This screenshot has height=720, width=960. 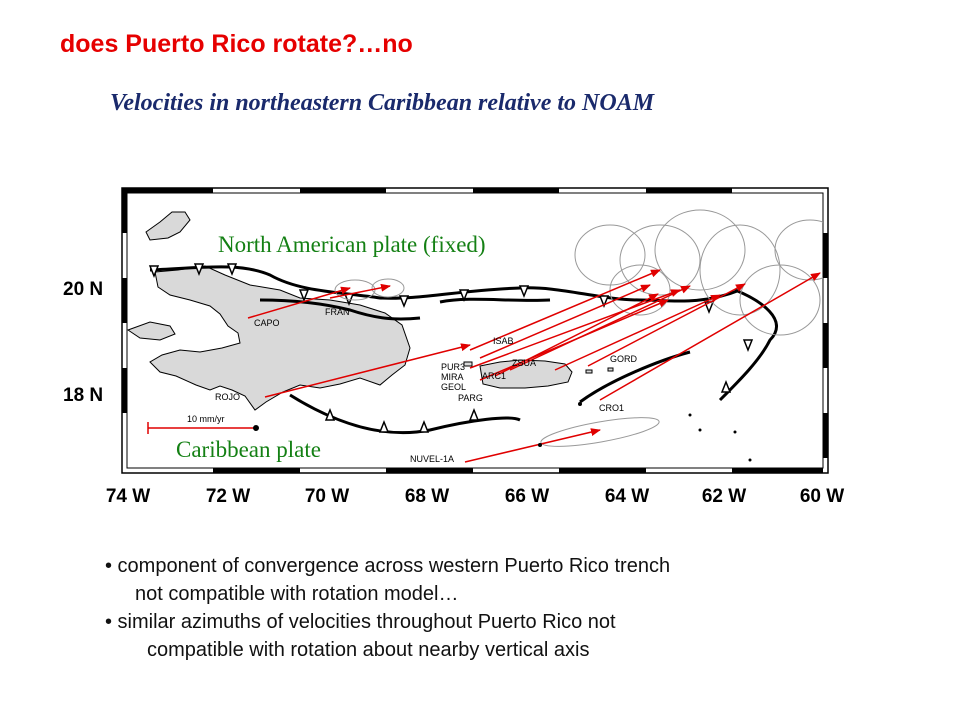 What do you see at coordinates (228, 496) in the screenshot?
I see `lon-label-72w: 72 W` at bounding box center [228, 496].